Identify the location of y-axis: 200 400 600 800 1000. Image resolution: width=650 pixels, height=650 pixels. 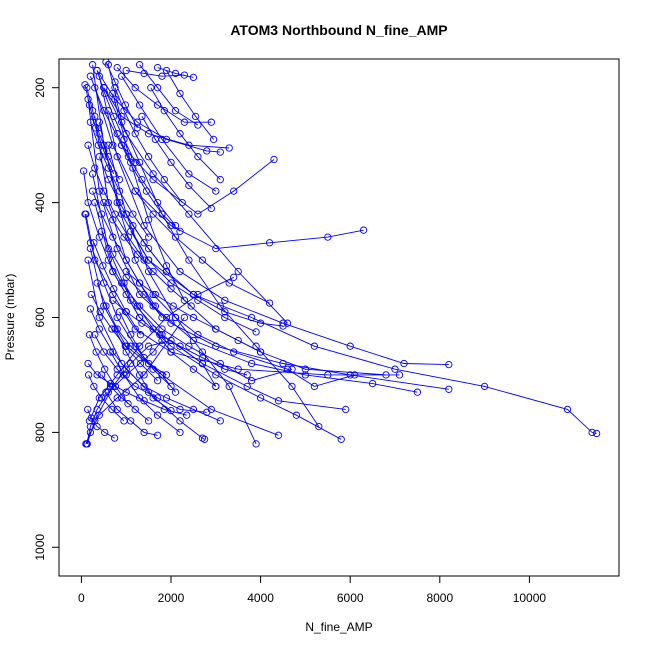
(46, 319).